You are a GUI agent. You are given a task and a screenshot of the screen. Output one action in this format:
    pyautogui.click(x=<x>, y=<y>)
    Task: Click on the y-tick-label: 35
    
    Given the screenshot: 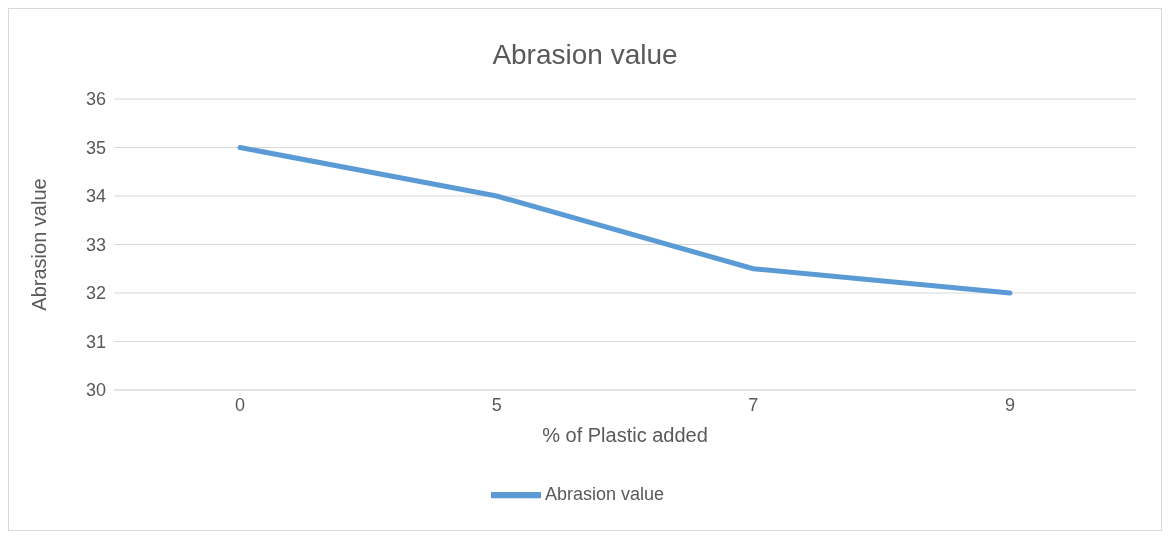 What is the action you would take?
    pyautogui.click(x=95, y=147)
    